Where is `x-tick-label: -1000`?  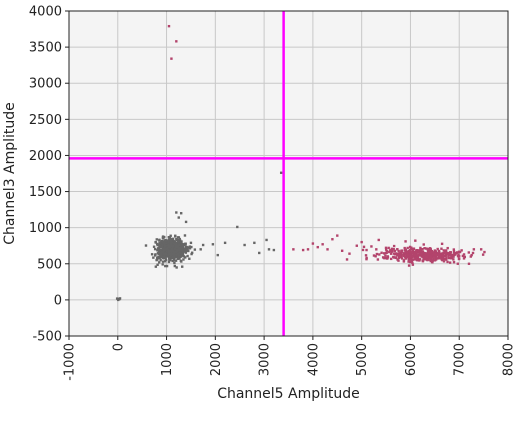
x-tick-label: -1000 is located at coordinates (70, 362).